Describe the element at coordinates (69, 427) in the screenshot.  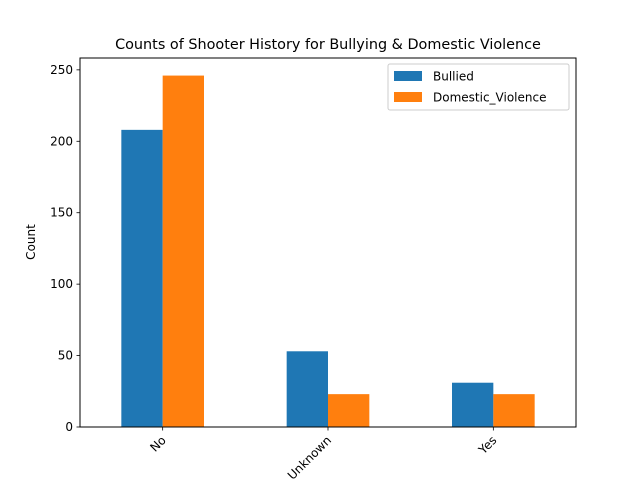
I see `y-tick-label: 0` at that location.